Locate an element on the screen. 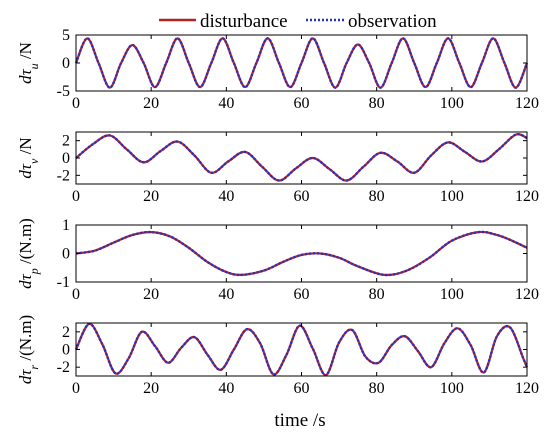 The image size is (550, 435). y-axis-label-v: dτv /N is located at coordinates (28, 157).